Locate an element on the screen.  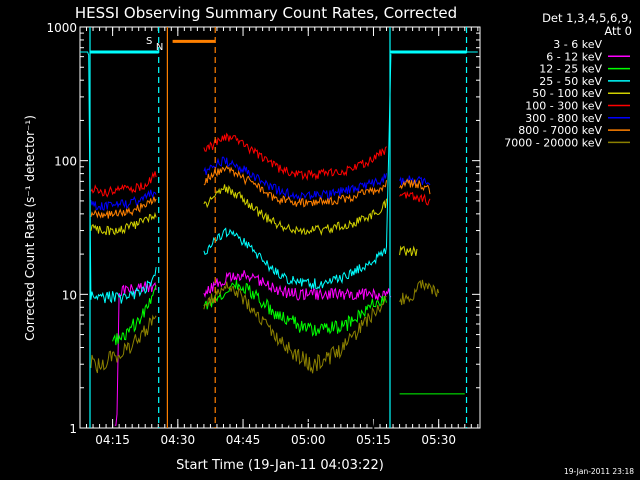
x-tick-label: 05:15 is located at coordinates (373, 440).